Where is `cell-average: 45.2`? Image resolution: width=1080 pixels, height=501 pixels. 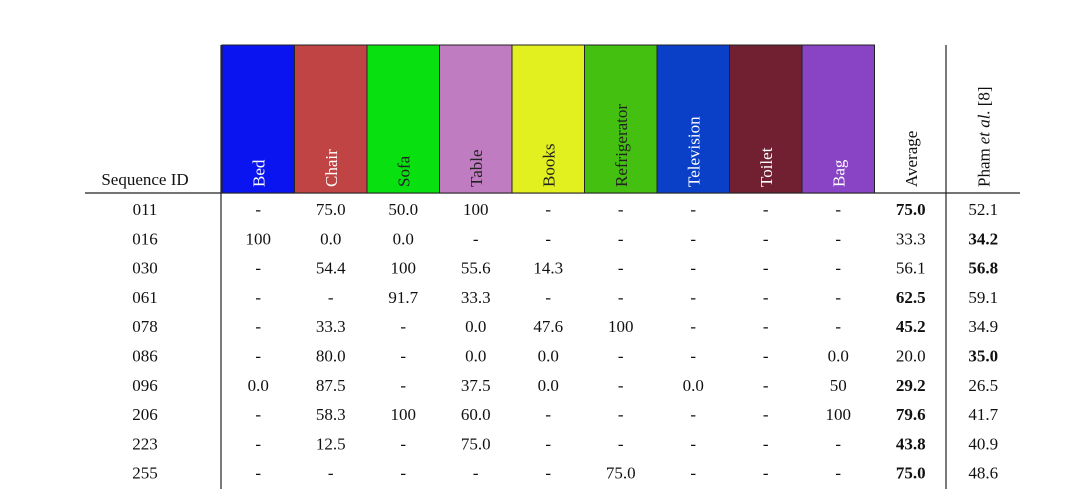 cell-average: 45.2 is located at coordinates (911, 326).